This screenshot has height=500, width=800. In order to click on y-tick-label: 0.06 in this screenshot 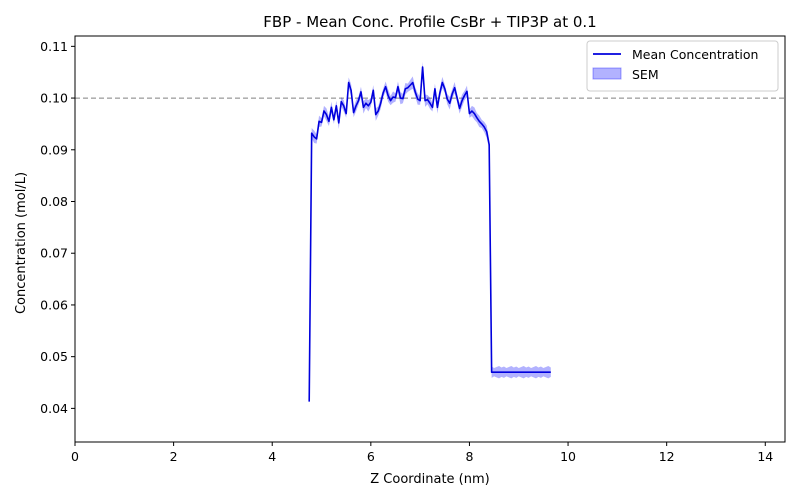, I will do `click(54, 304)`.